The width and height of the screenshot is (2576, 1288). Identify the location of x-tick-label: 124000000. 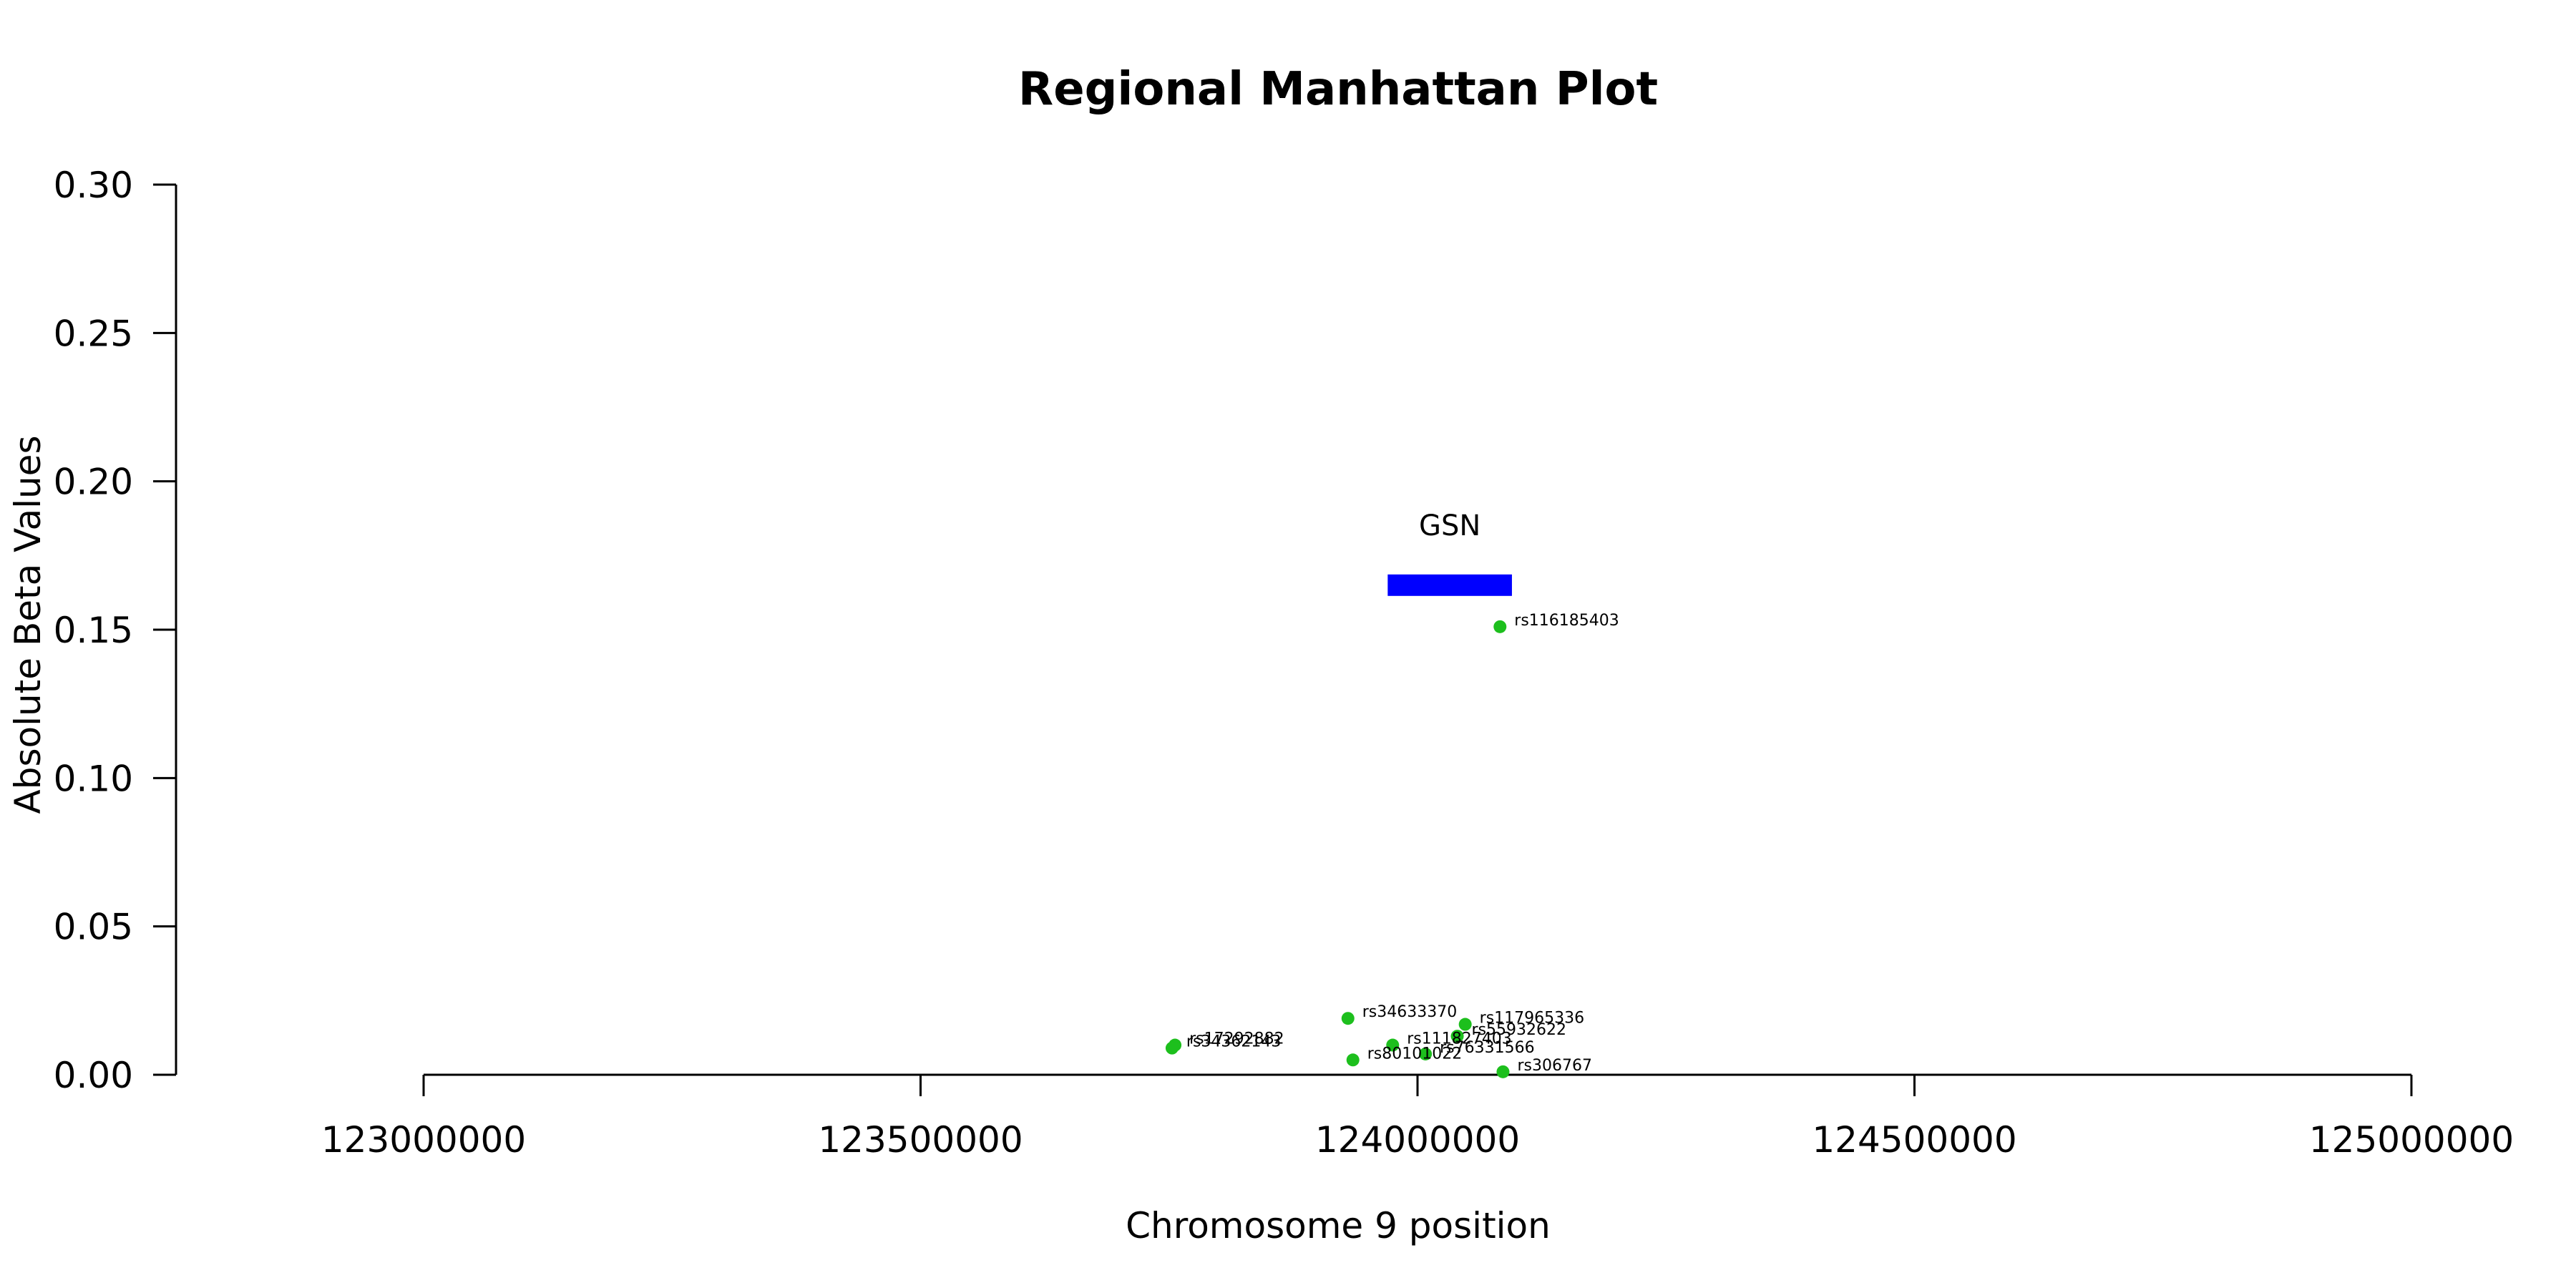
(1417, 1140).